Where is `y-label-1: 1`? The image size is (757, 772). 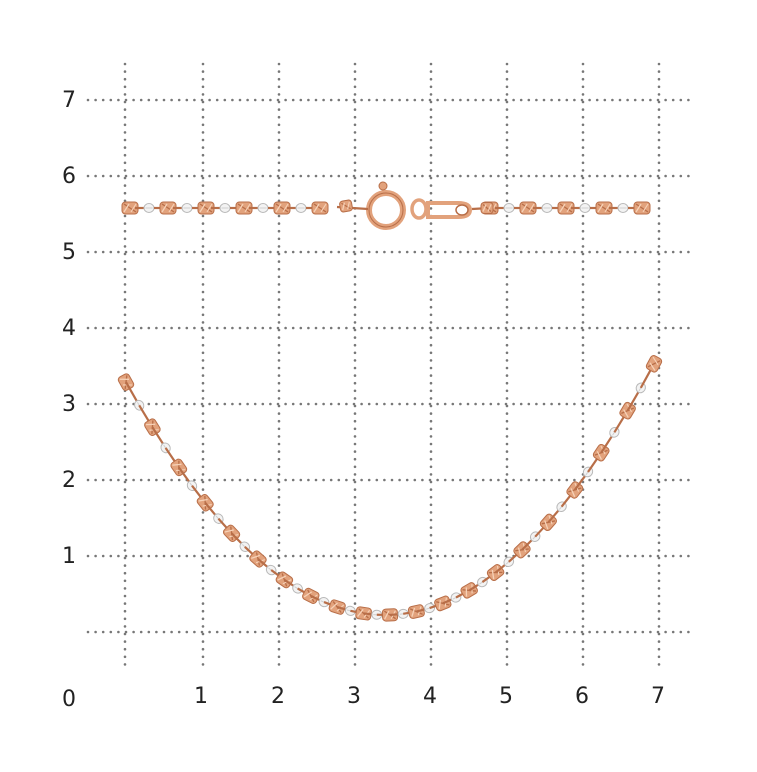
y-label-1: 1 is located at coordinates (69, 556).